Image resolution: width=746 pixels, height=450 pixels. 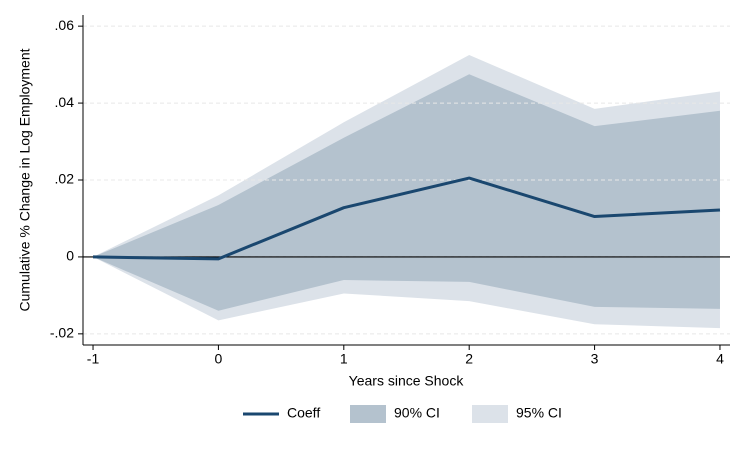 What do you see at coordinates (65, 25) in the screenshot?
I see `y-tick-label: .06` at bounding box center [65, 25].